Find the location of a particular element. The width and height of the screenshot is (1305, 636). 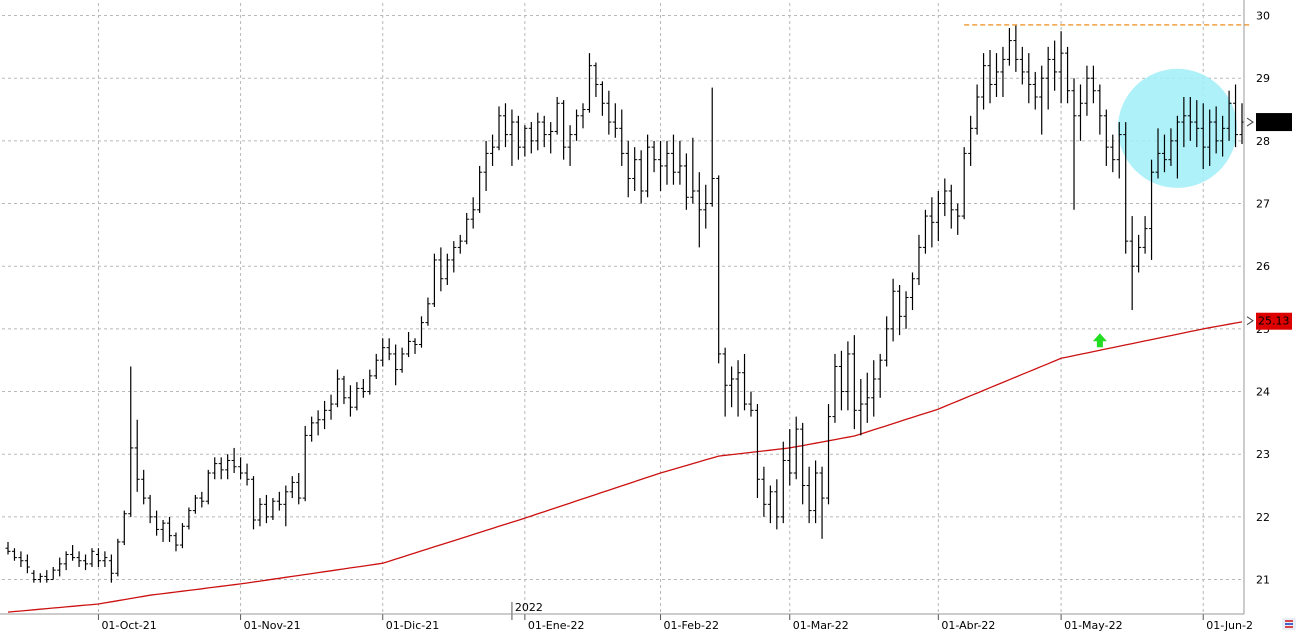

logo-icon is located at coordinates (1289, 624).